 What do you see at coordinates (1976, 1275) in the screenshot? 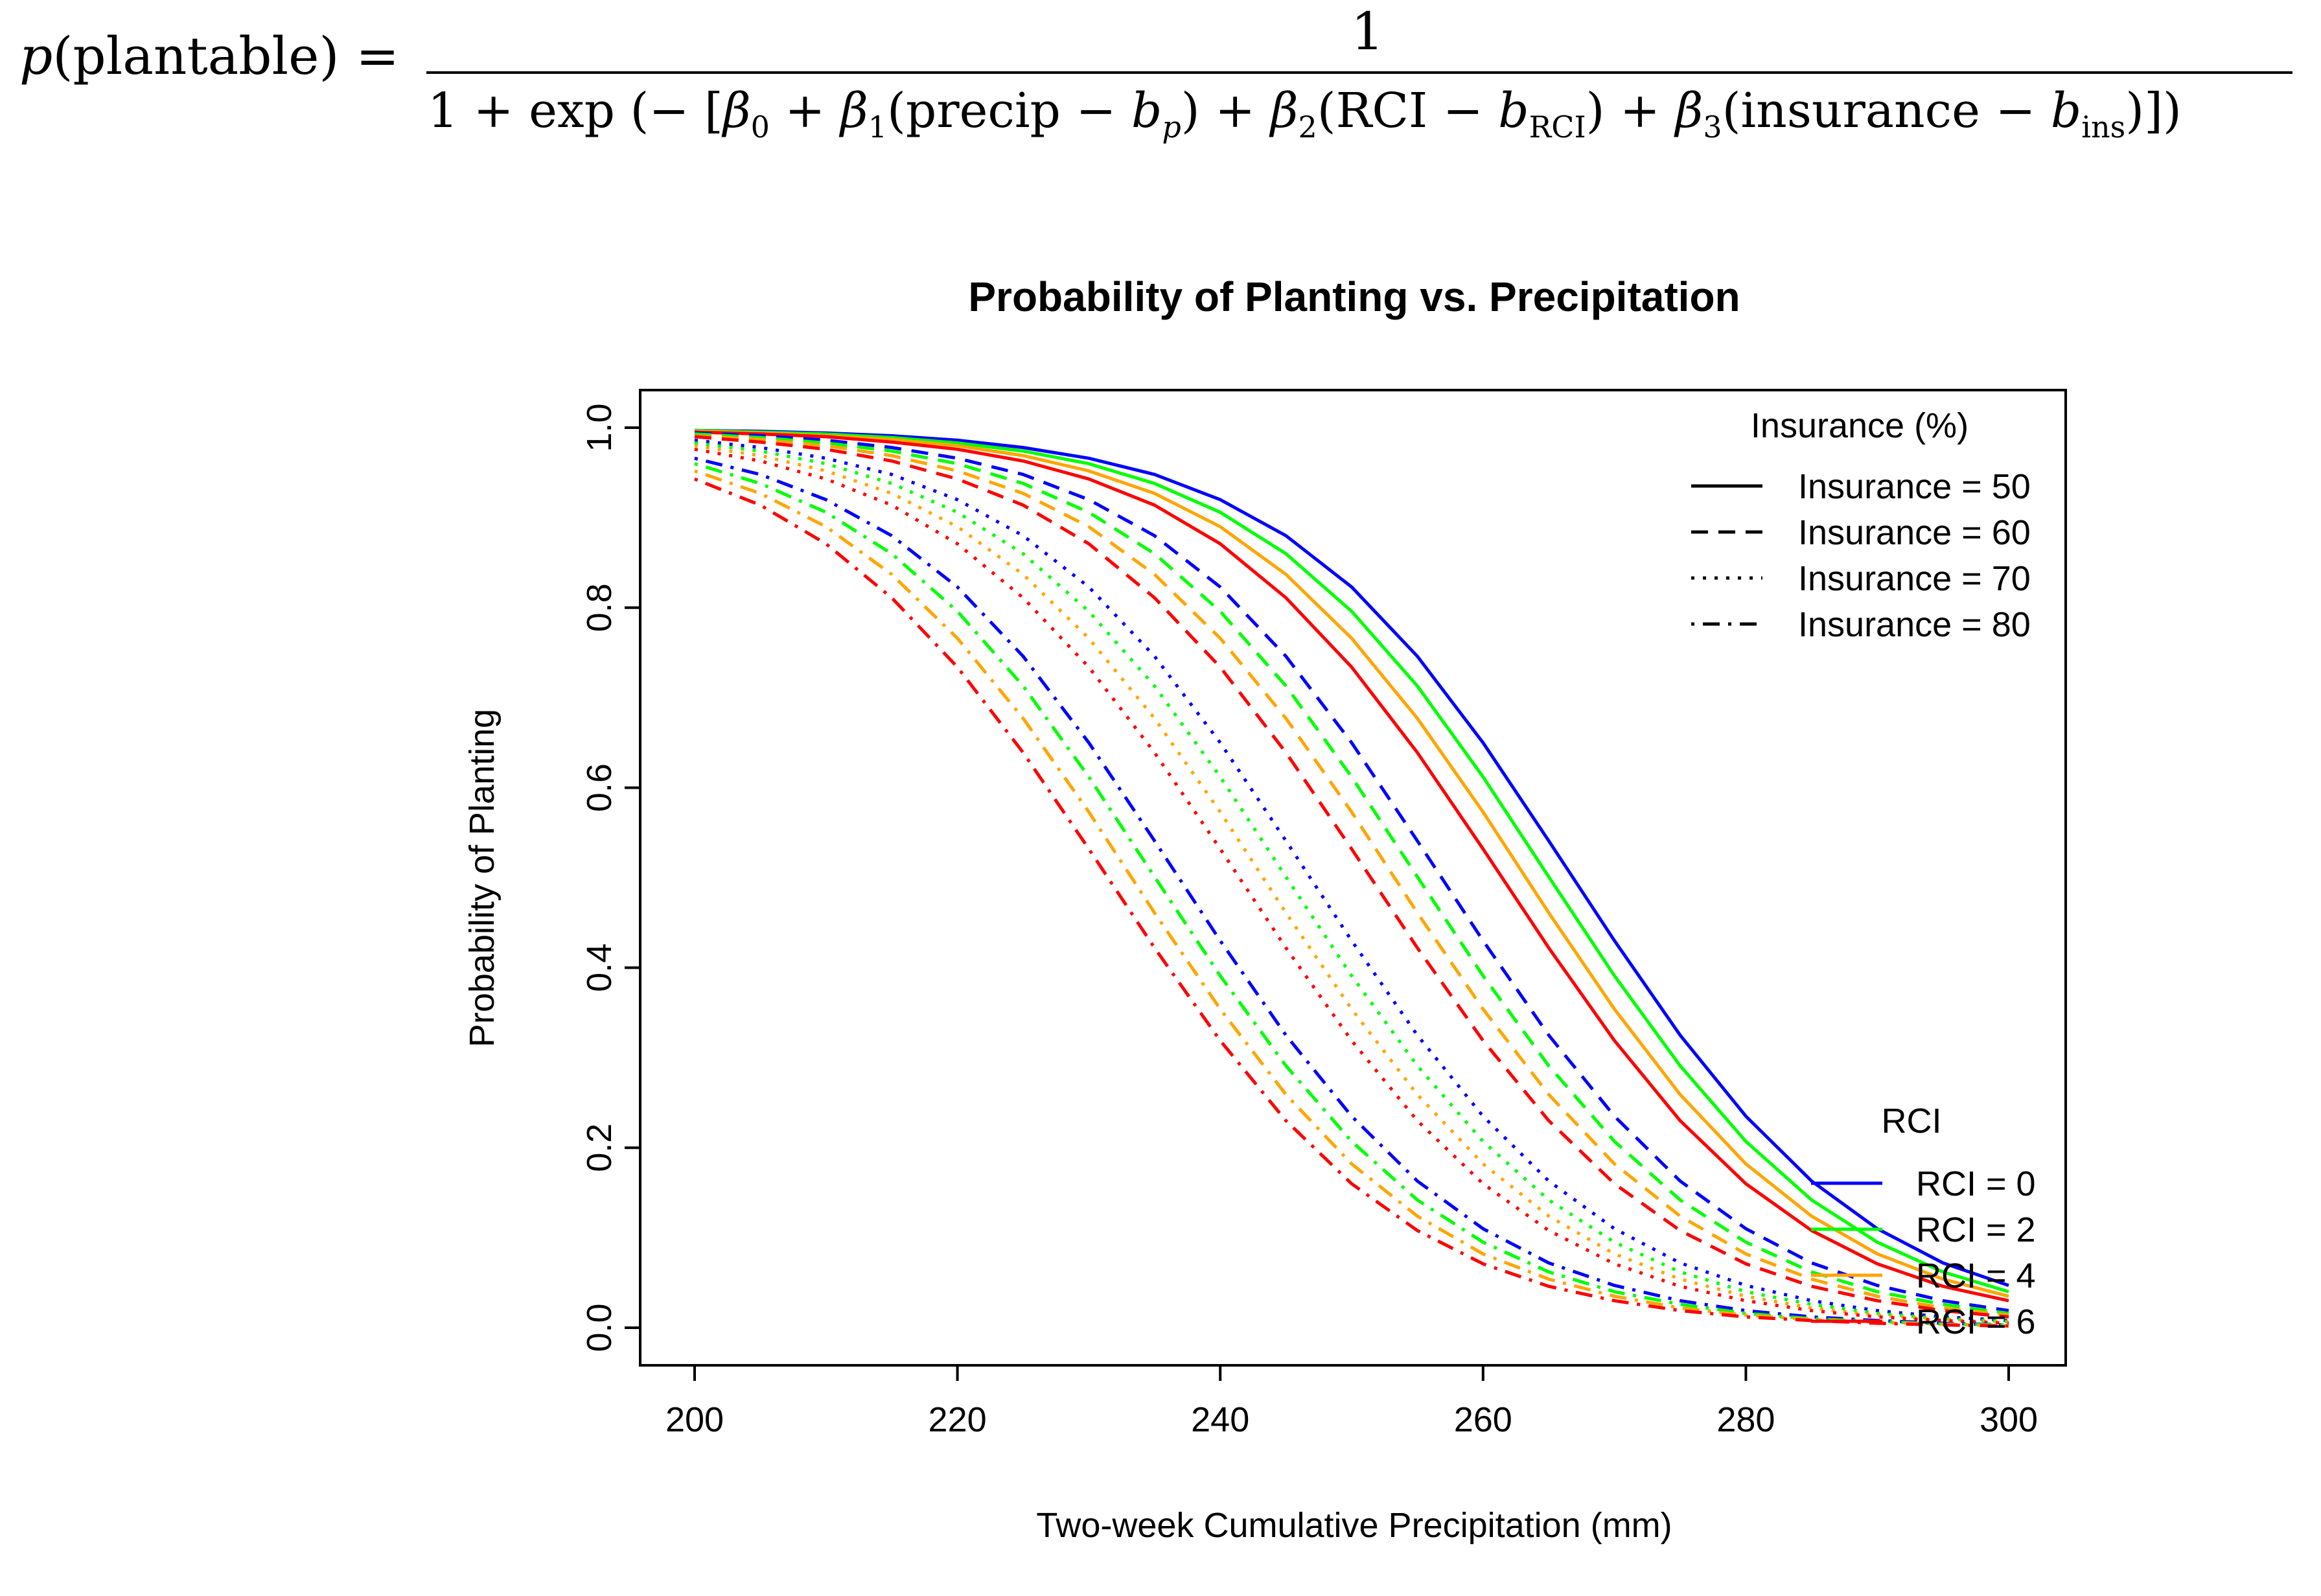
I see `legend-rci-label: RCI = 4` at bounding box center [1976, 1275].